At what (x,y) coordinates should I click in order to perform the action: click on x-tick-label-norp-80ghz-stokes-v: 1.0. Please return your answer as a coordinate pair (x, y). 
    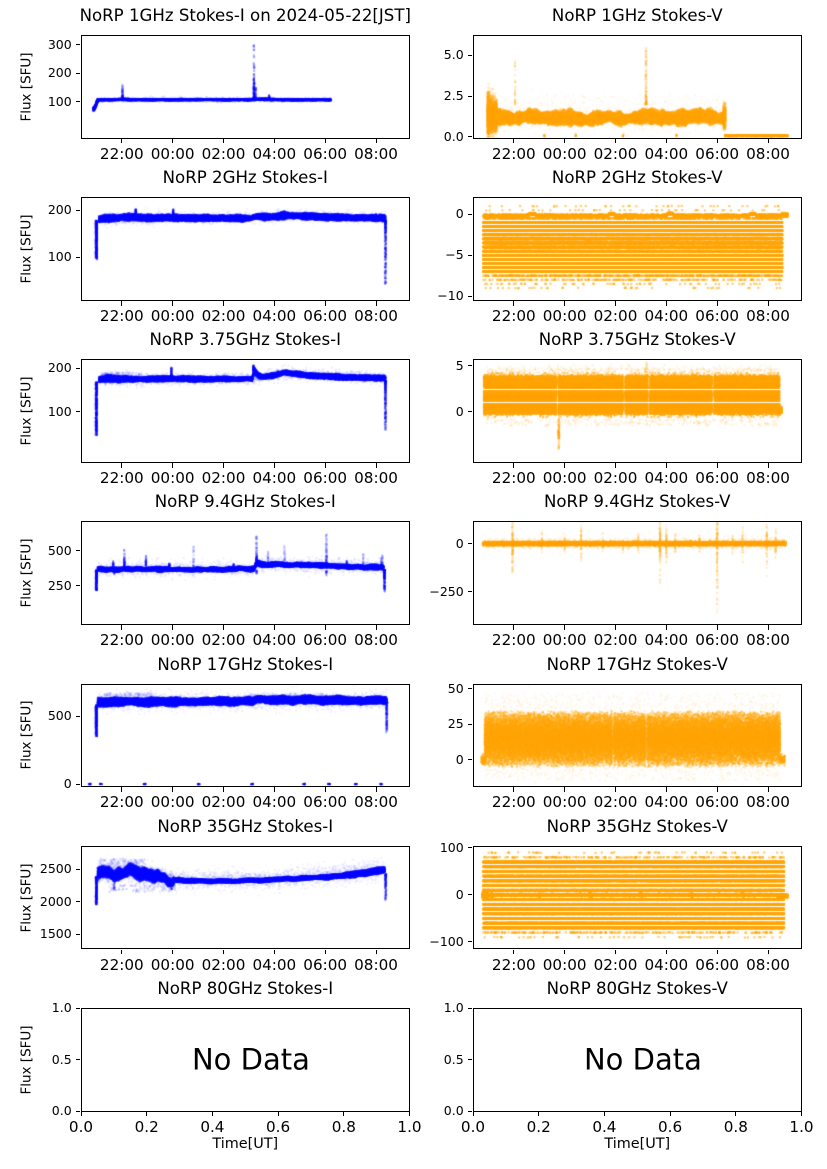
    Looking at the image, I should click on (801, 1126).